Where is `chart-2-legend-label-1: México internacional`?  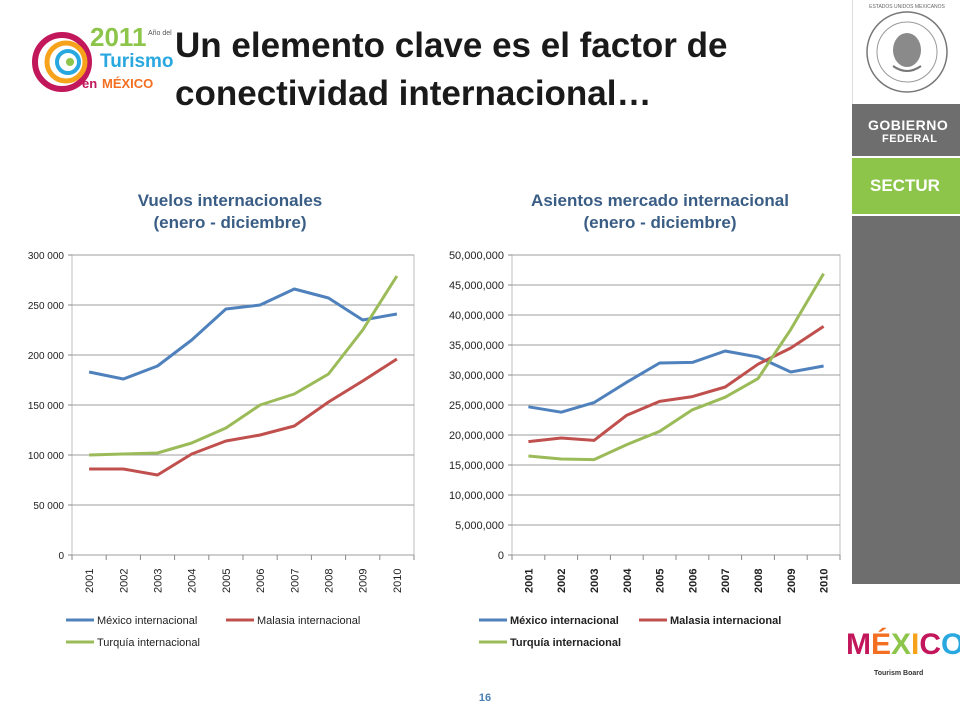 chart-2-legend-label-1: México internacional is located at coordinates (564, 621).